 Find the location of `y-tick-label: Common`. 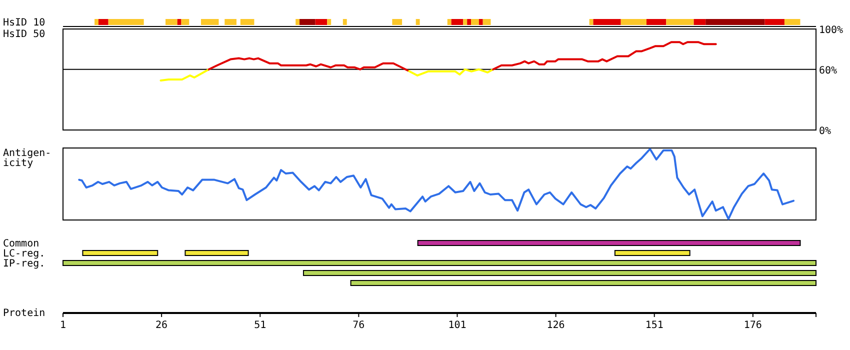

y-tick-label: Common is located at coordinates (21, 244).